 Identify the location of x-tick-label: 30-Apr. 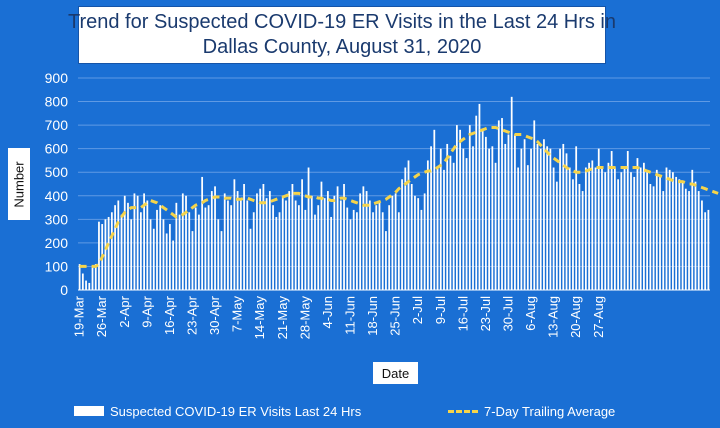
(214, 315).